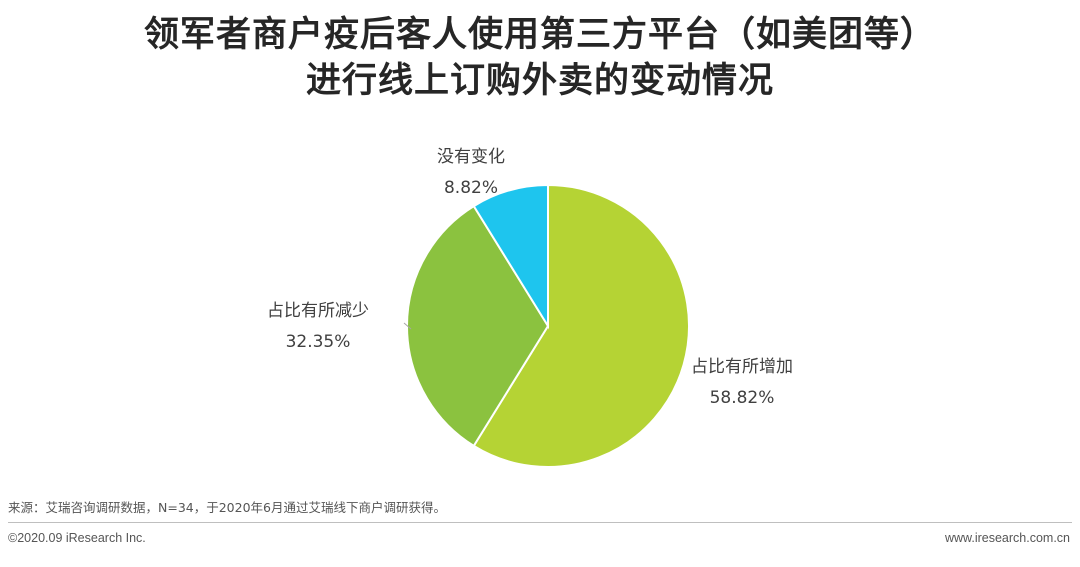  I want to click on slice-value-label-1: 32.35%, so click(318, 342).